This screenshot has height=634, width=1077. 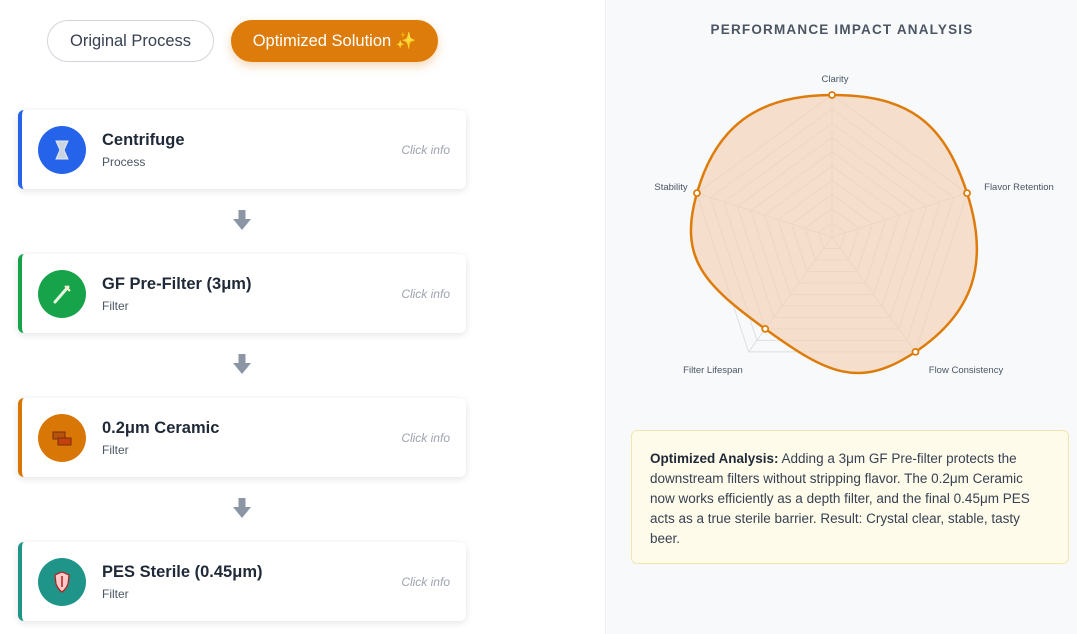 What do you see at coordinates (1019, 187) in the screenshot?
I see `radar-axis-label: Flavor Retention` at bounding box center [1019, 187].